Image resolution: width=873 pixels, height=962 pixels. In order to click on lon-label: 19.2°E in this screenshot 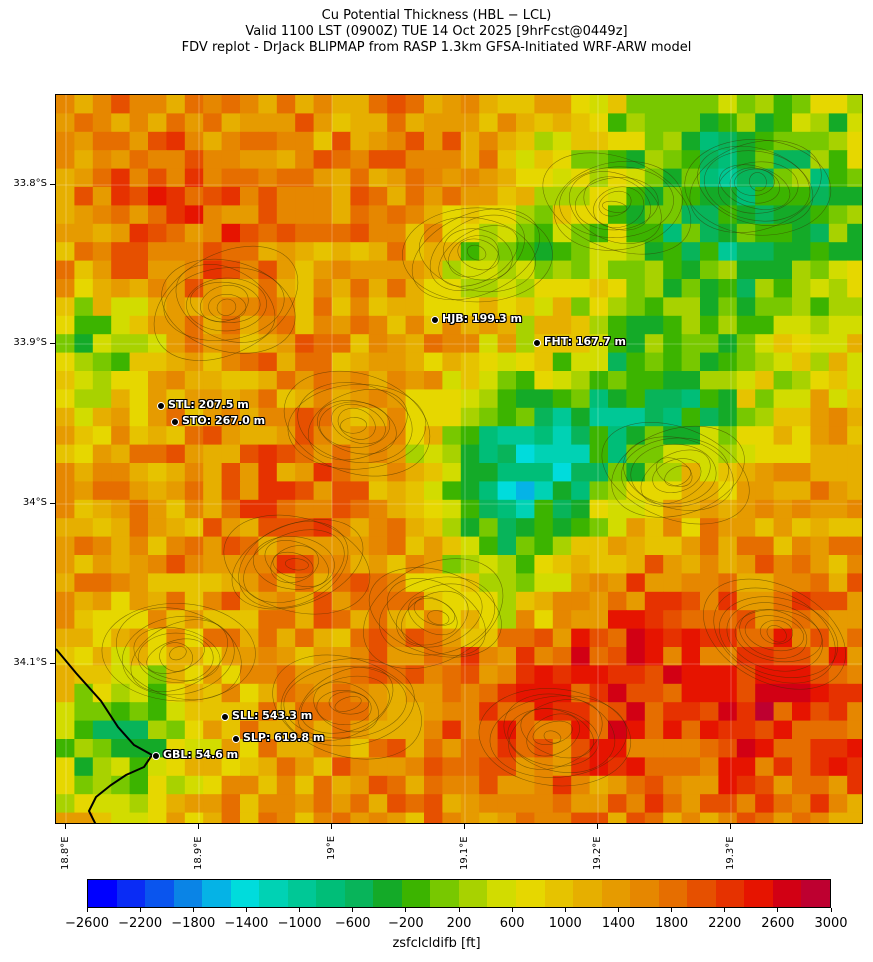, I will do `click(597, 853)`.